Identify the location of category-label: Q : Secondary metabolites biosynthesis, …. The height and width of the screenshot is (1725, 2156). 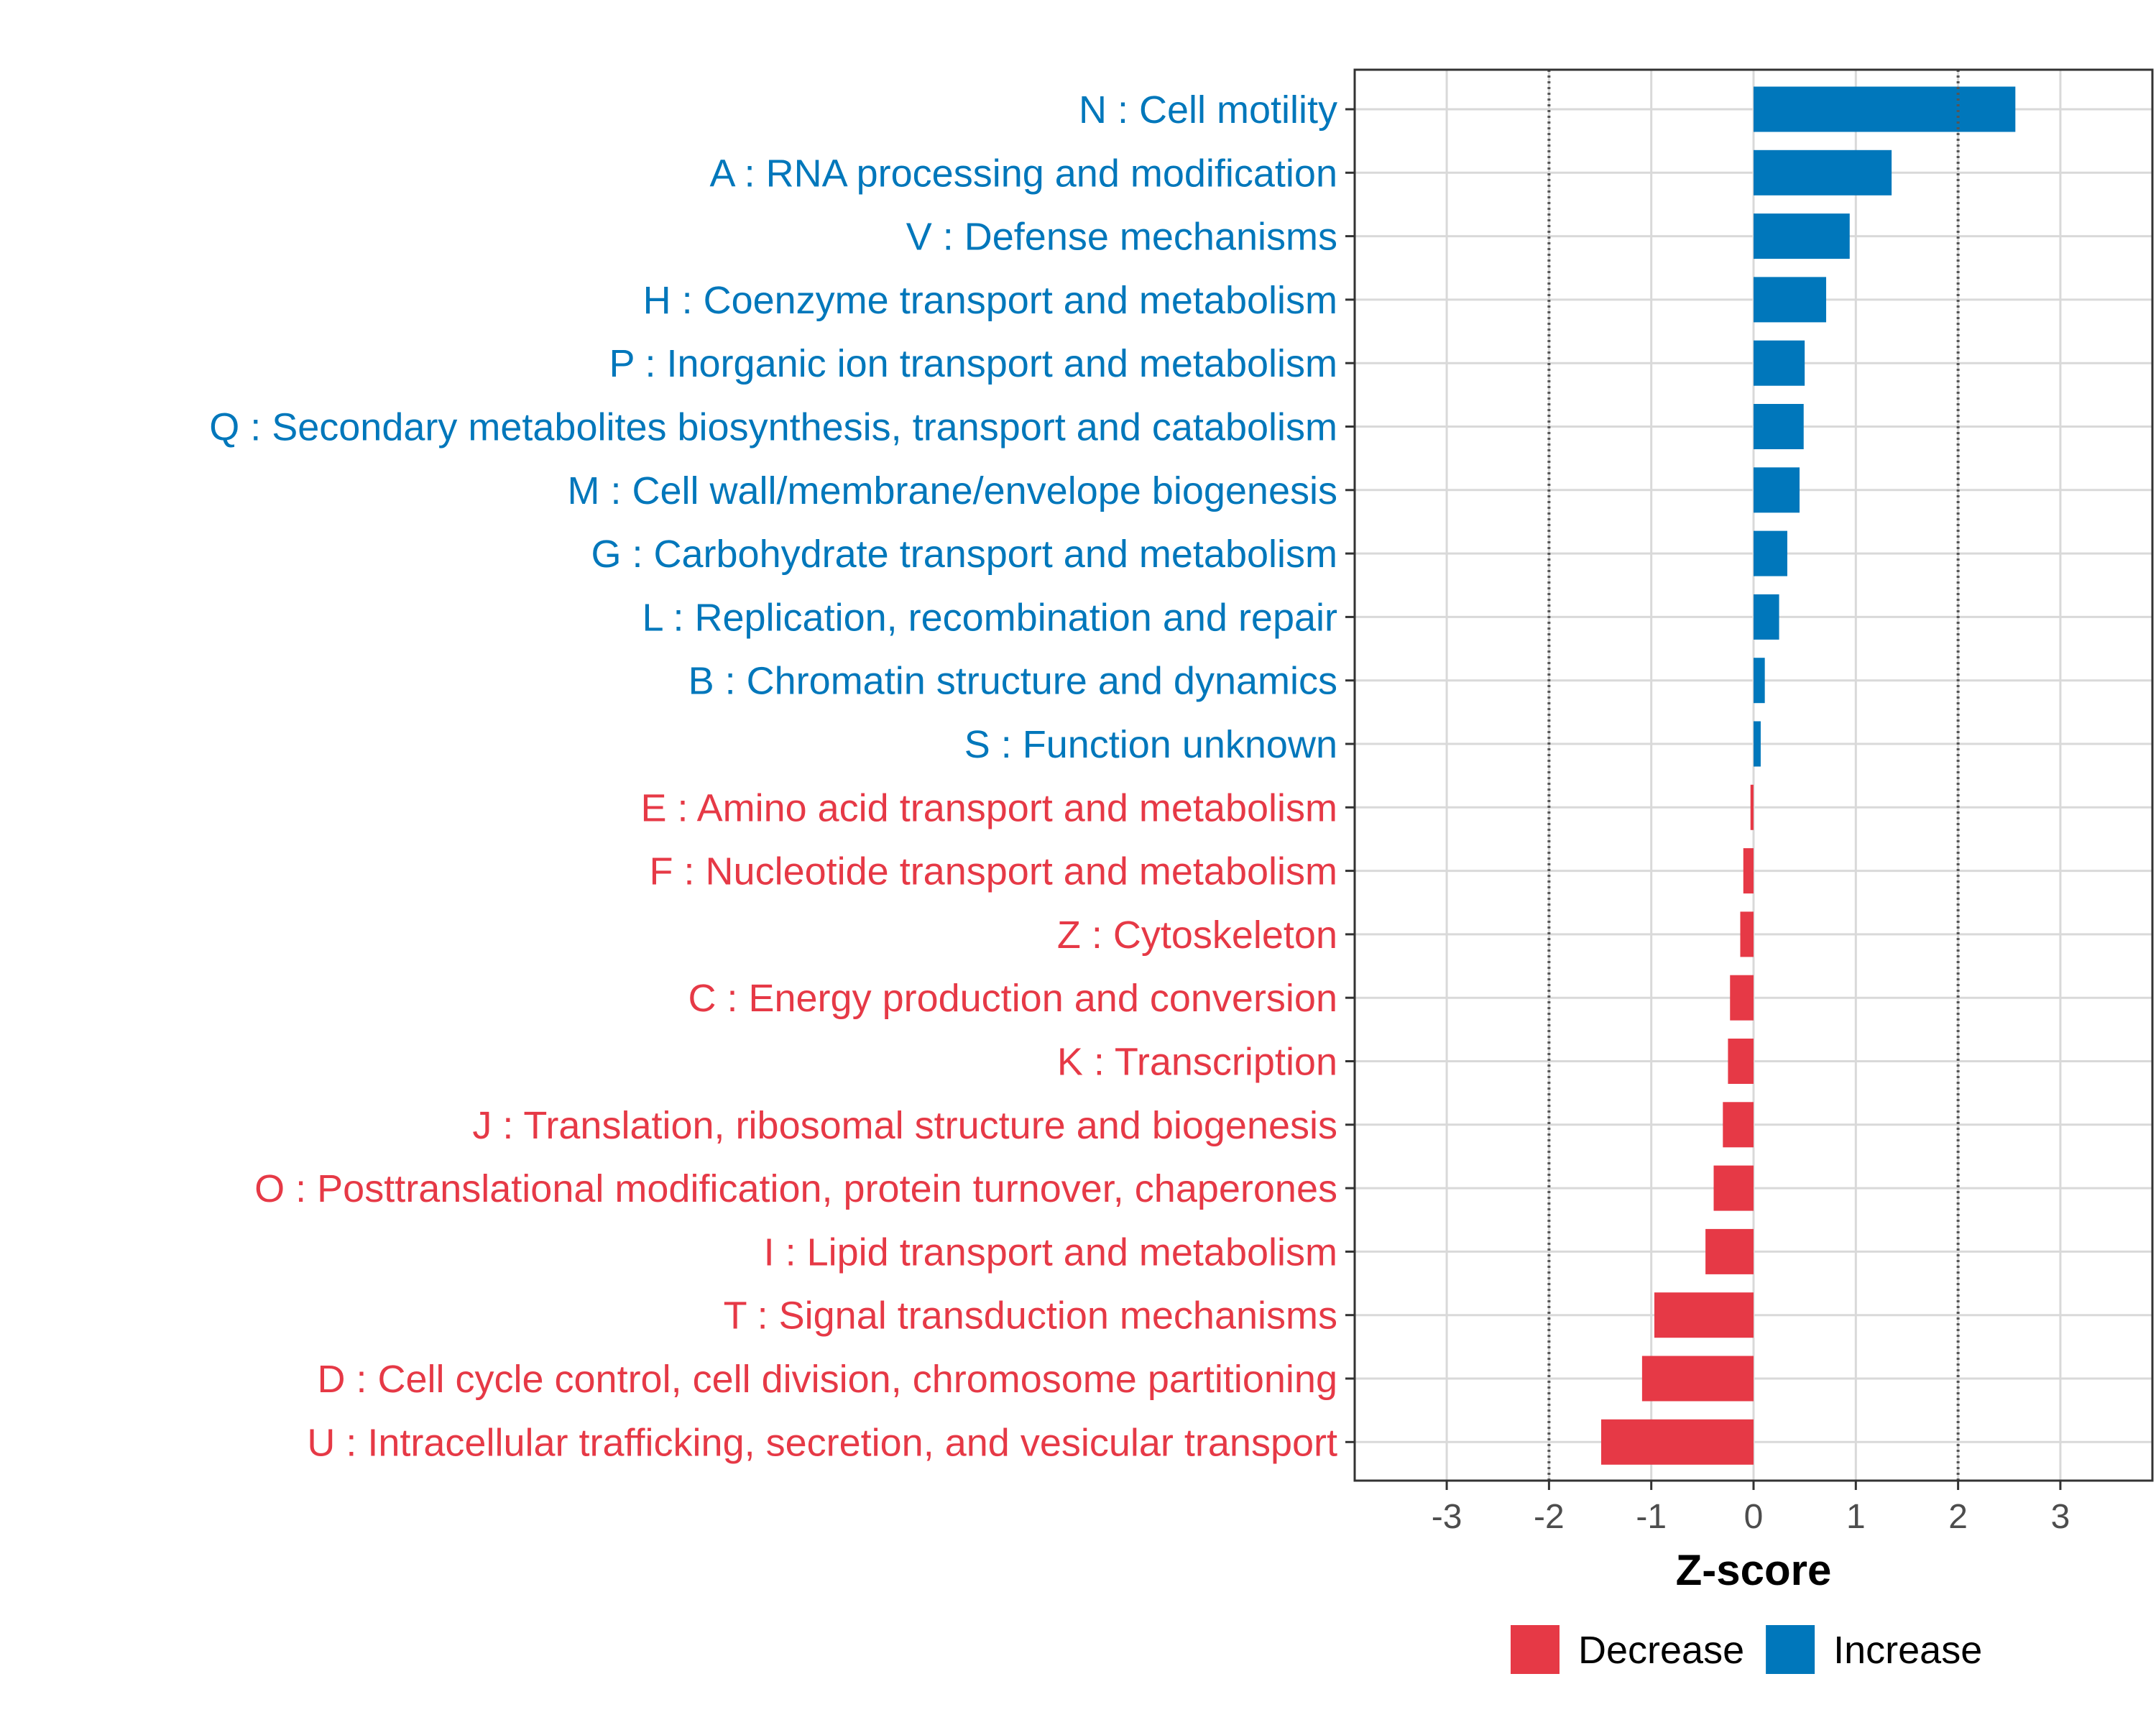
(773, 427).